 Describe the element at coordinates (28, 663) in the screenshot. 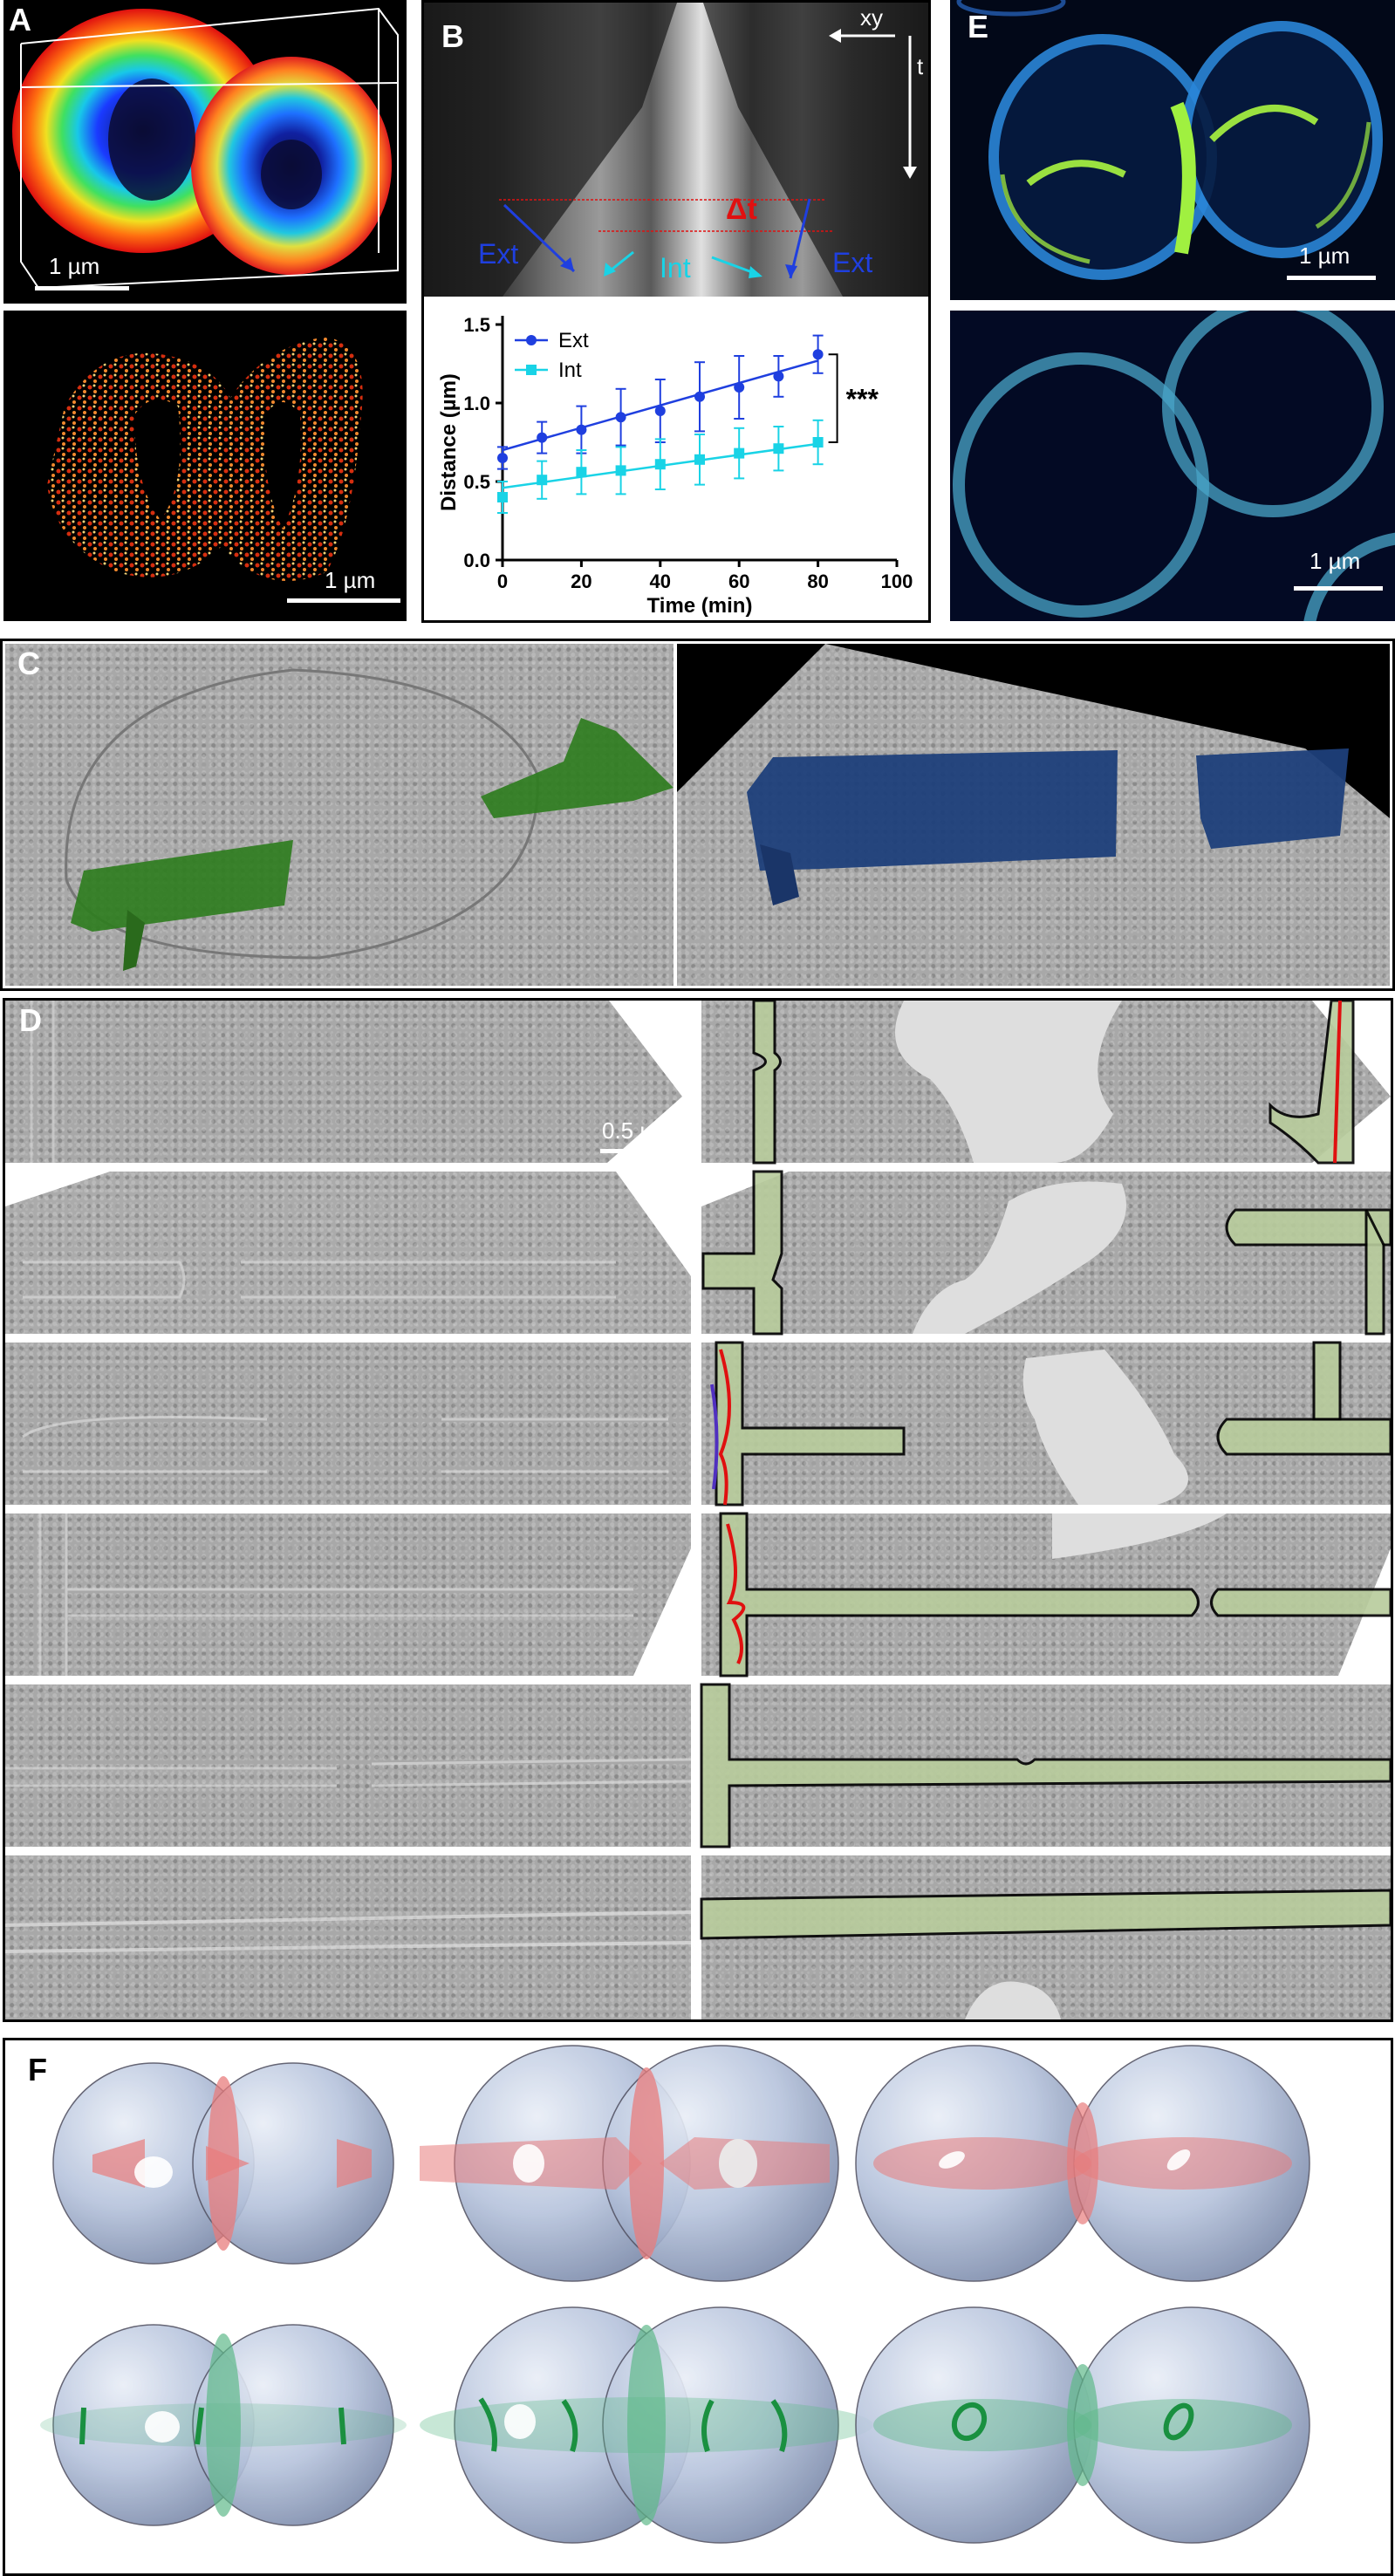

I see `panel-c-letter: C` at that location.